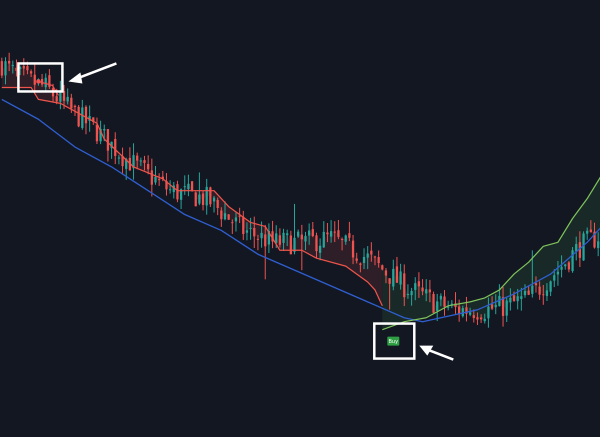  What do you see at coordinates (75, 78) in the screenshot?
I see `sell-annotation-arrowhead` at bounding box center [75, 78].